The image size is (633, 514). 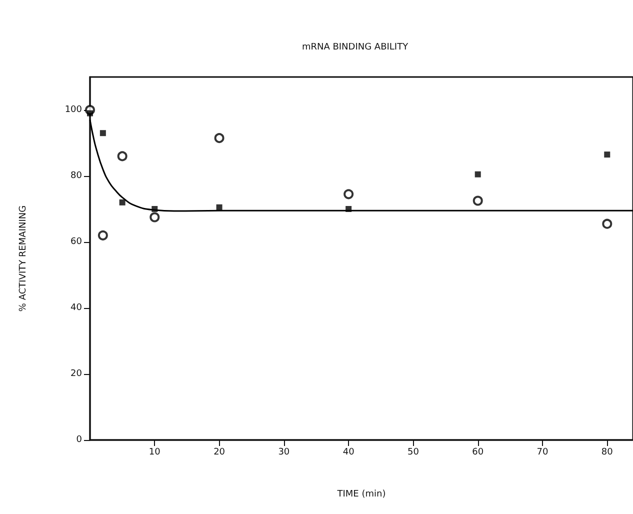 What do you see at coordinates (76, 308) in the screenshot?
I see `y-tick-label: 40` at bounding box center [76, 308].